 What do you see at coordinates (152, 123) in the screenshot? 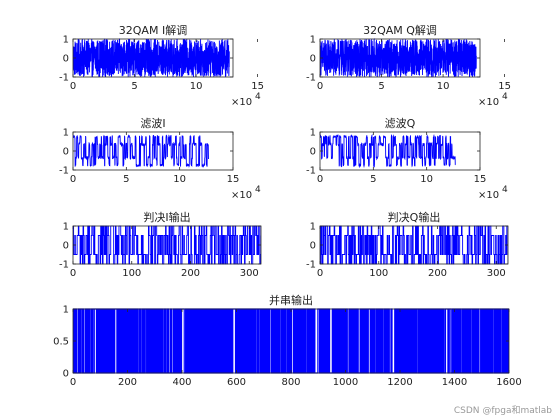
I see `subplot-title: 滤波I` at bounding box center [152, 123].